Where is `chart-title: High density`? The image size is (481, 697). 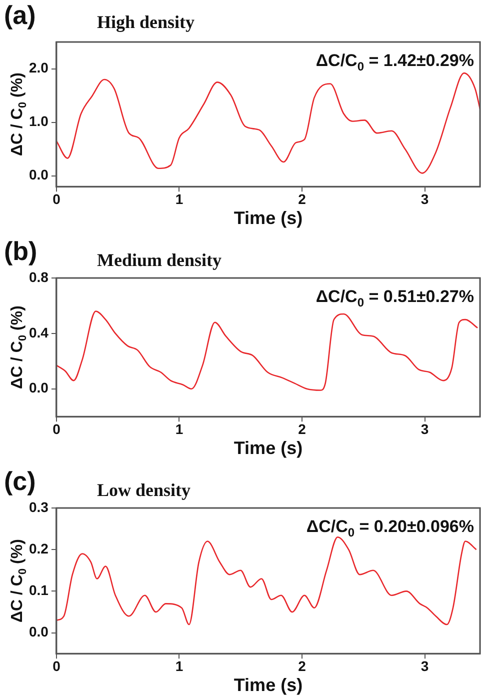 chart-title: High density is located at coordinates (146, 22).